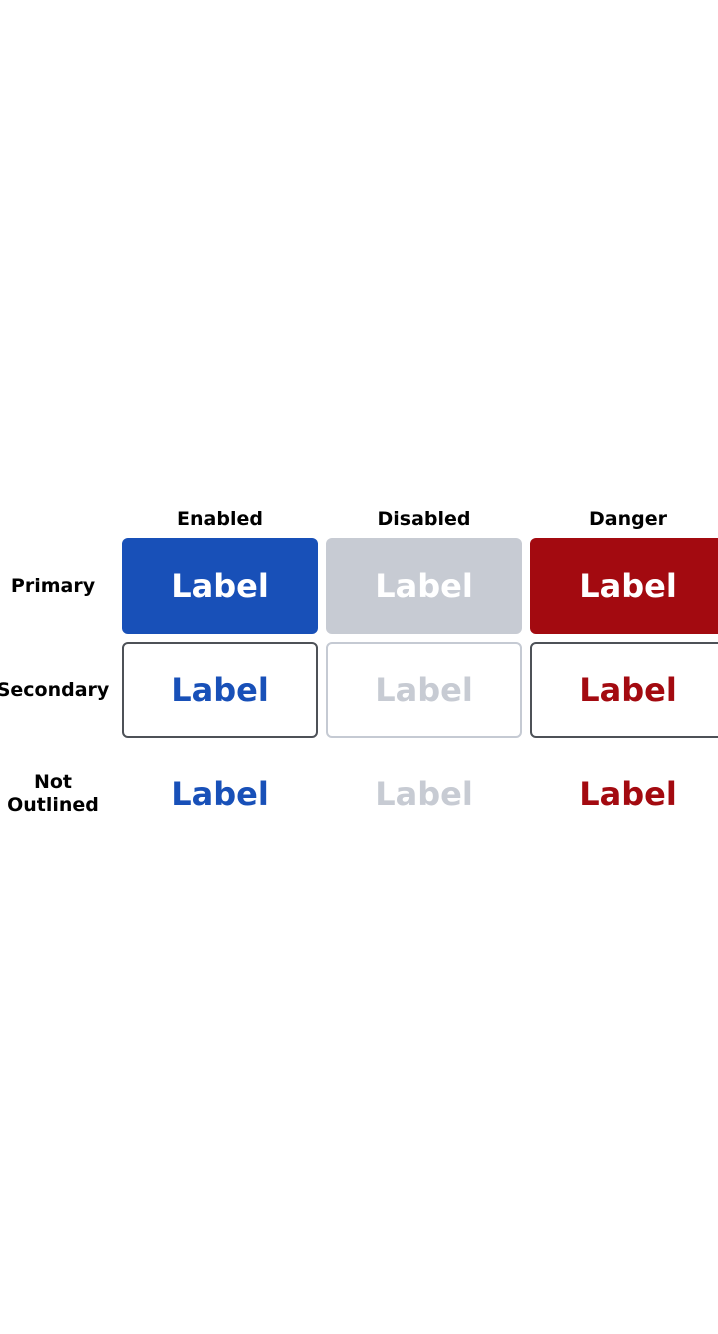 This screenshot has width=718, height=1334. I want to click on row-header-primary: Primary, so click(59, 586).